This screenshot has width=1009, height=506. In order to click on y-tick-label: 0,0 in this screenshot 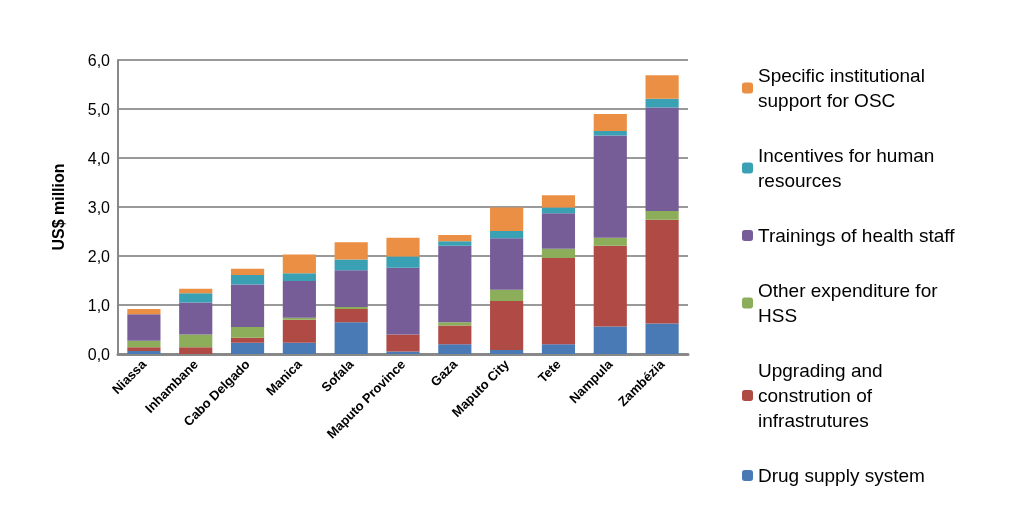, I will do `click(99, 354)`.